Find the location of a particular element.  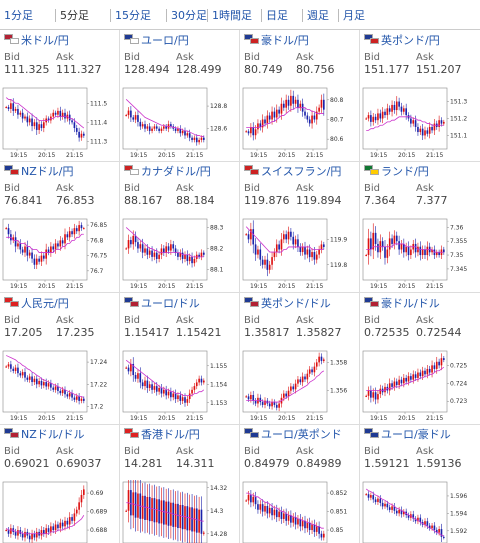

price-chart: 7.36 7.355 7.35 7.345 19:15 20:15 21:15 is located at coordinates (420, 254).